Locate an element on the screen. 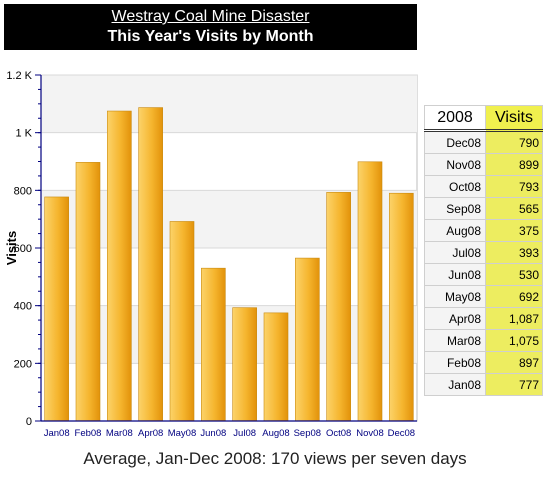  bar-may08 is located at coordinates (182, 321).